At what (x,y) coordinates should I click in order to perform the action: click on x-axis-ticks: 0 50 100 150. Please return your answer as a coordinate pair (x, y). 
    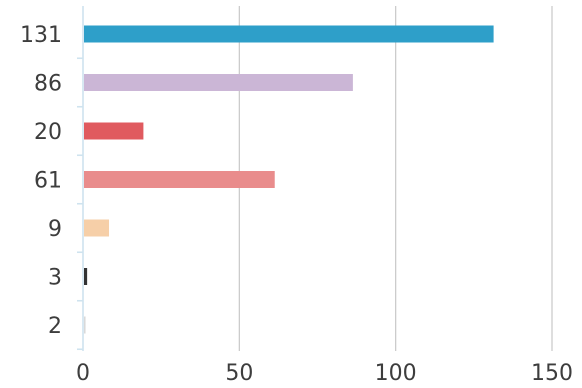
    Looking at the image, I should click on (324, 373).